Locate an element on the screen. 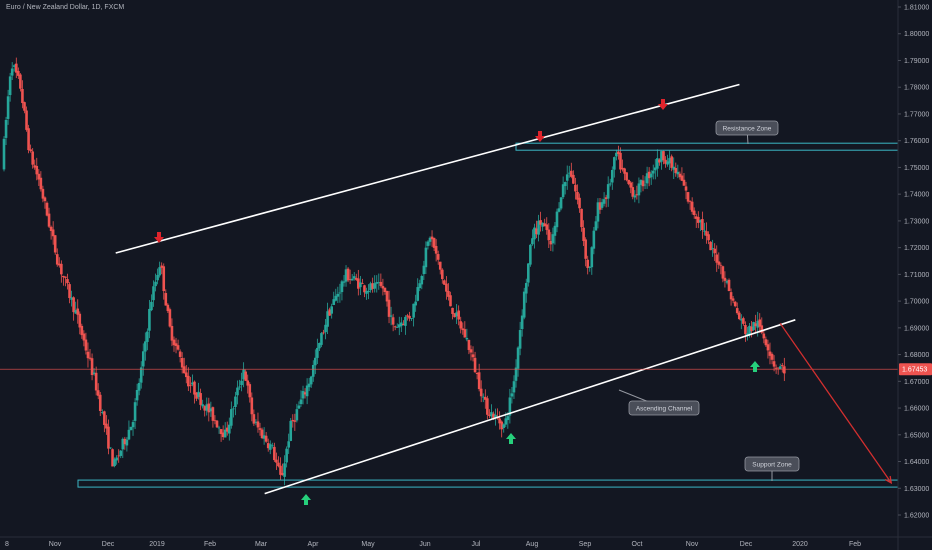  price-tick-label: 1.80000 is located at coordinates (916, 34).